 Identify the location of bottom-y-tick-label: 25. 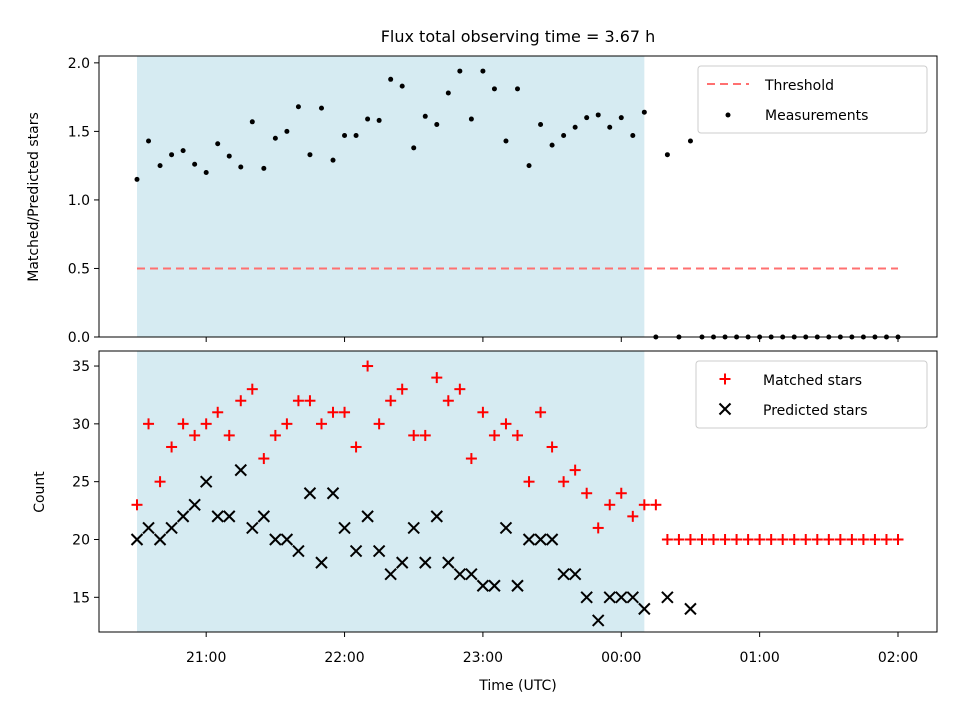
(81, 483).